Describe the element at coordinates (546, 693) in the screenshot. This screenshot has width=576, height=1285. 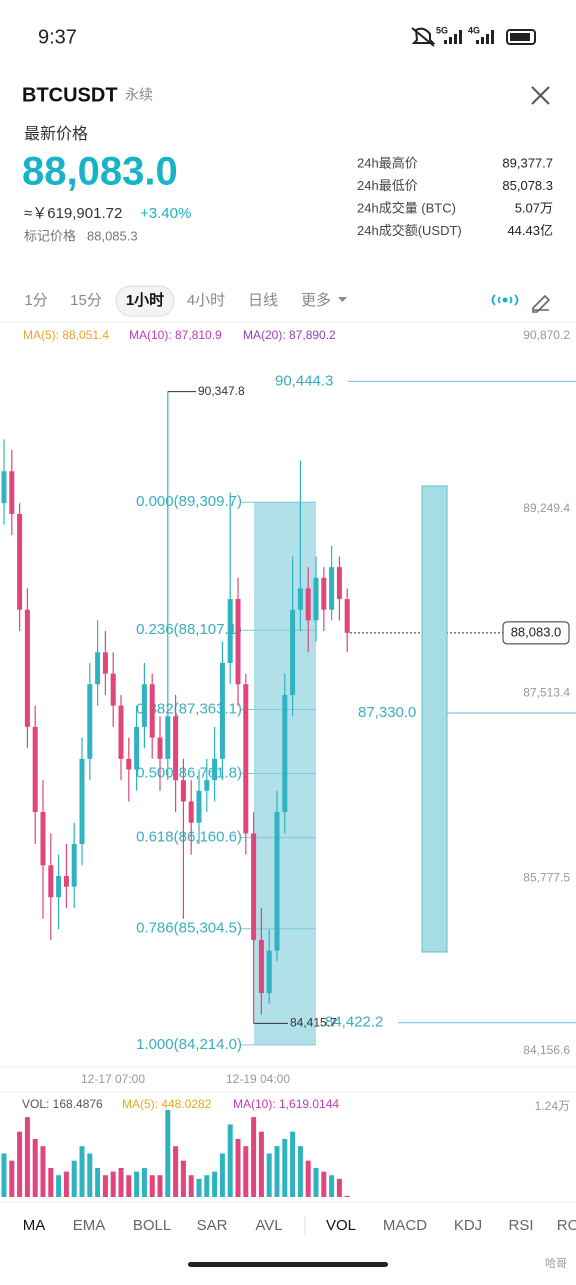
I see `y-tick-label: 87,513.4` at that location.